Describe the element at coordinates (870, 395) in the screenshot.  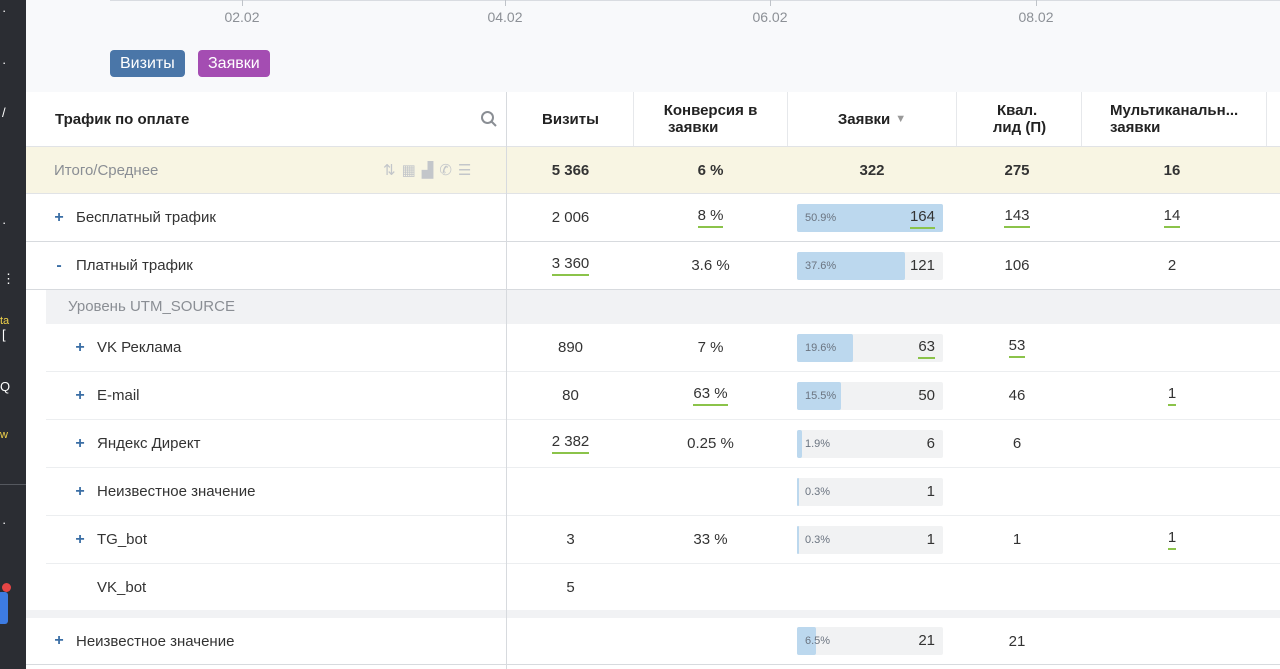
I see `row-leads-bar: 15.5% 50` at that location.